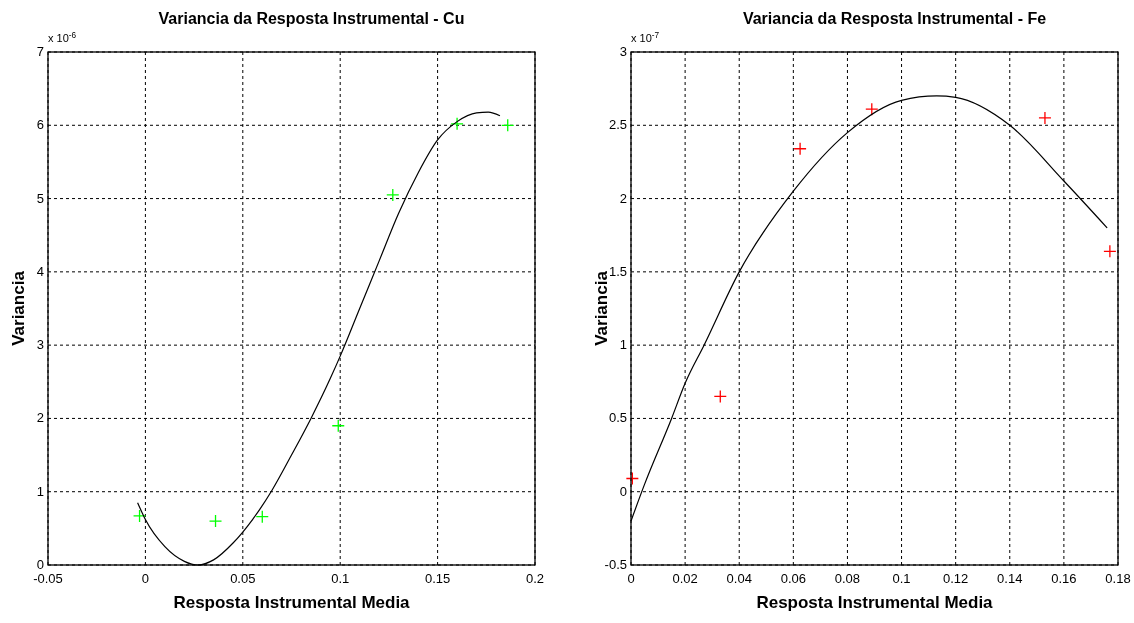 This screenshot has height=623, width=1134. What do you see at coordinates (617, 418) in the screenshot?
I see `y-tick-label: 0.5` at bounding box center [617, 418].